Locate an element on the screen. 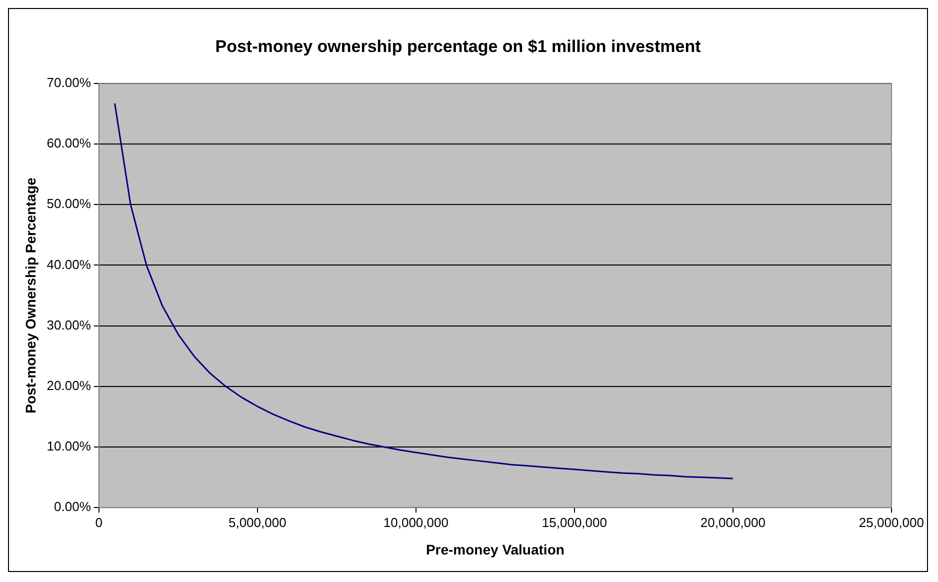 The image size is (938, 582). y-tick-label: 40.00% is located at coordinates (69, 264).